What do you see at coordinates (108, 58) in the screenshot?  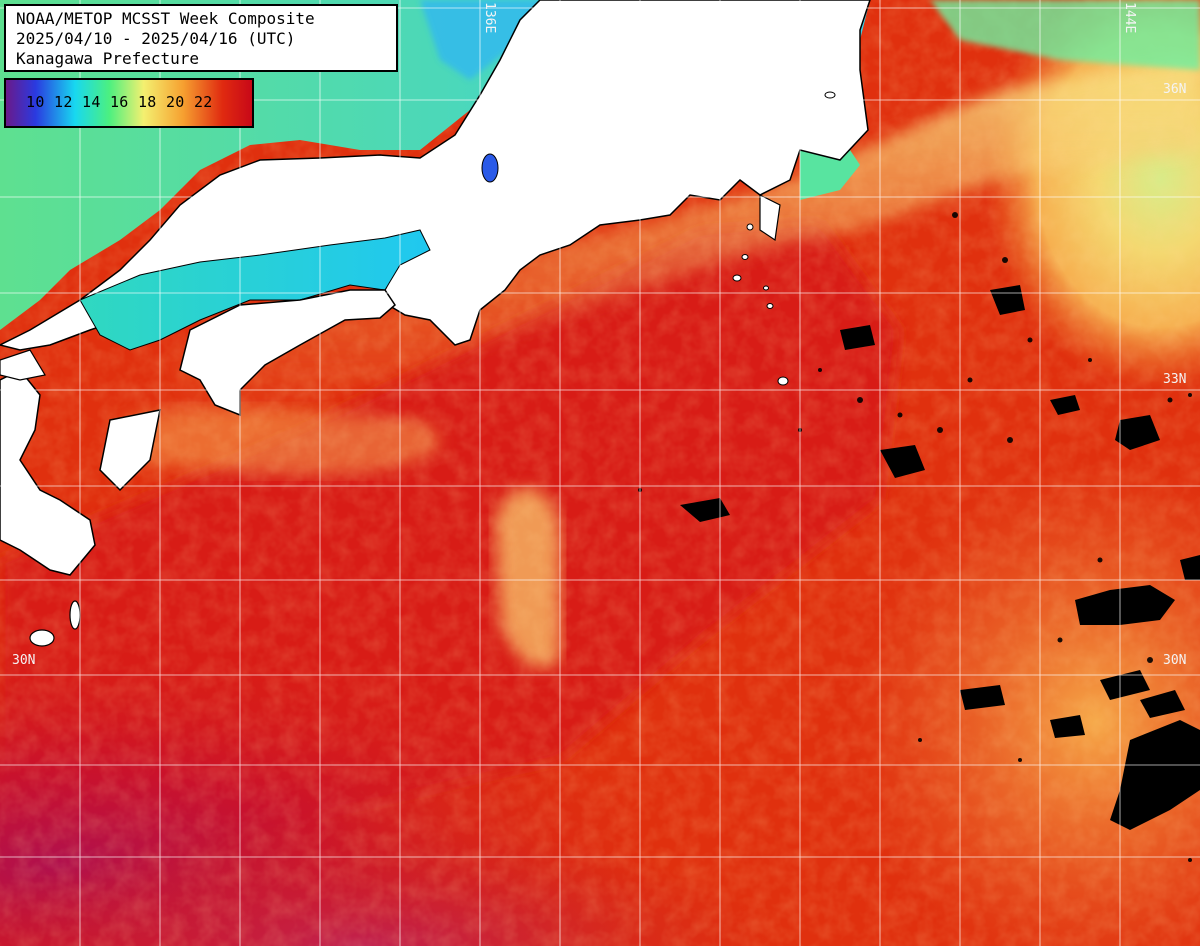 I see `title-line-3: Kanagawa Prefecture` at bounding box center [108, 58].